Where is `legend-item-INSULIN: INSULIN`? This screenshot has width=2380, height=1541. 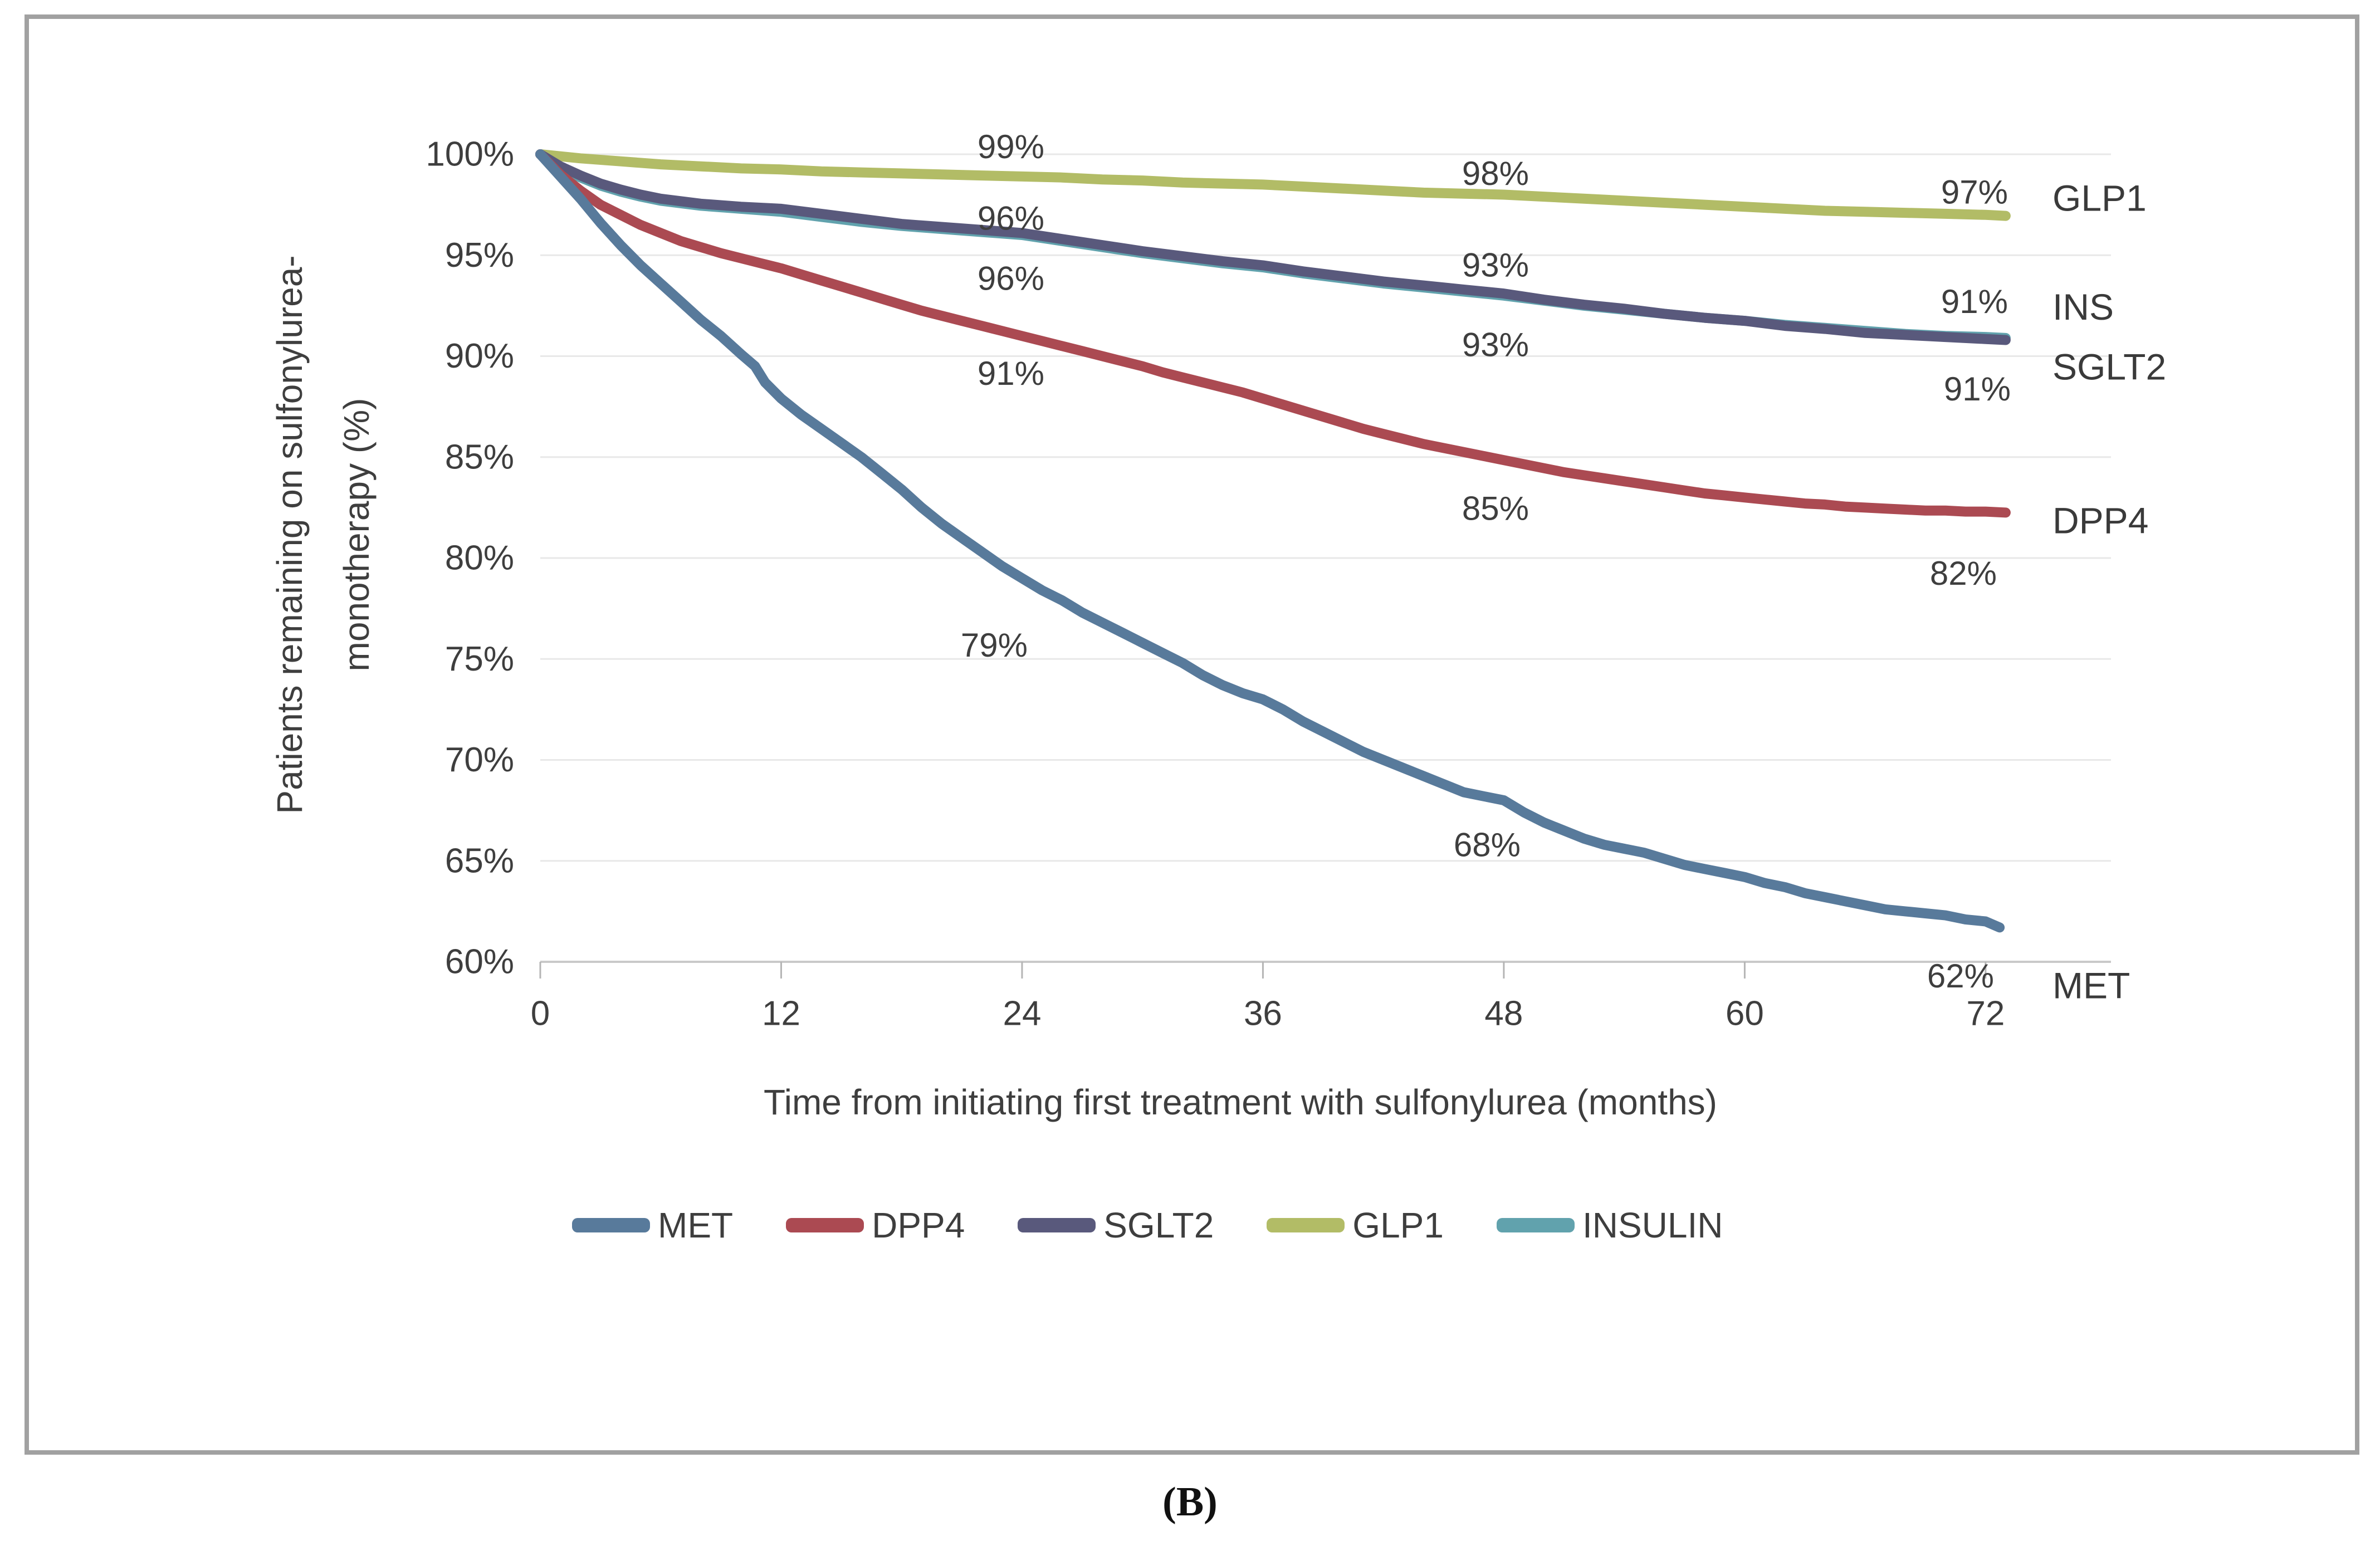
legend-item-INSULIN: INSULIN is located at coordinates (1609, 1225).